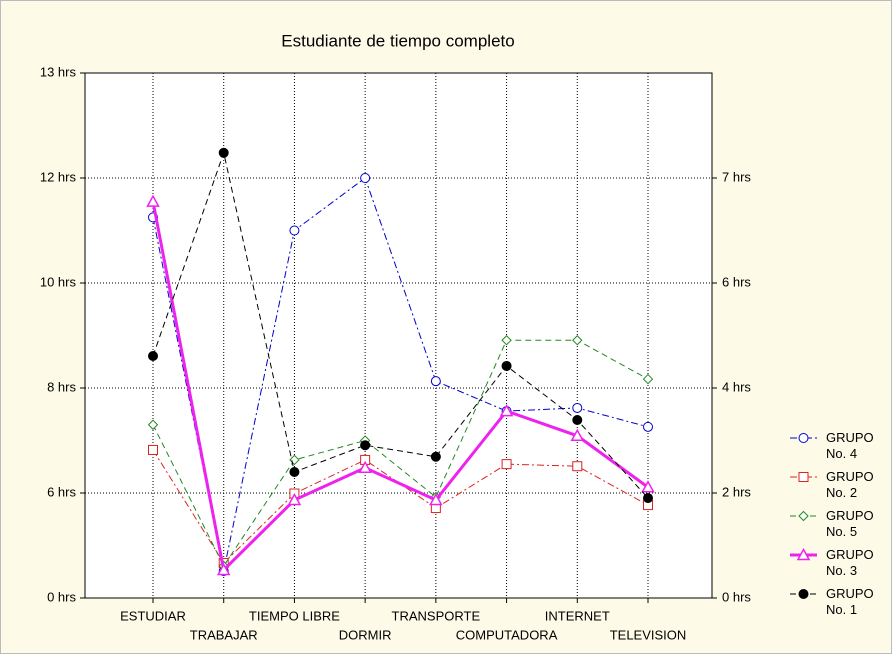 Image resolution: width=892 pixels, height=654 pixels. Describe the element at coordinates (850, 562) in the screenshot. I see `legend-label: GRUPO No. 3` at that location.